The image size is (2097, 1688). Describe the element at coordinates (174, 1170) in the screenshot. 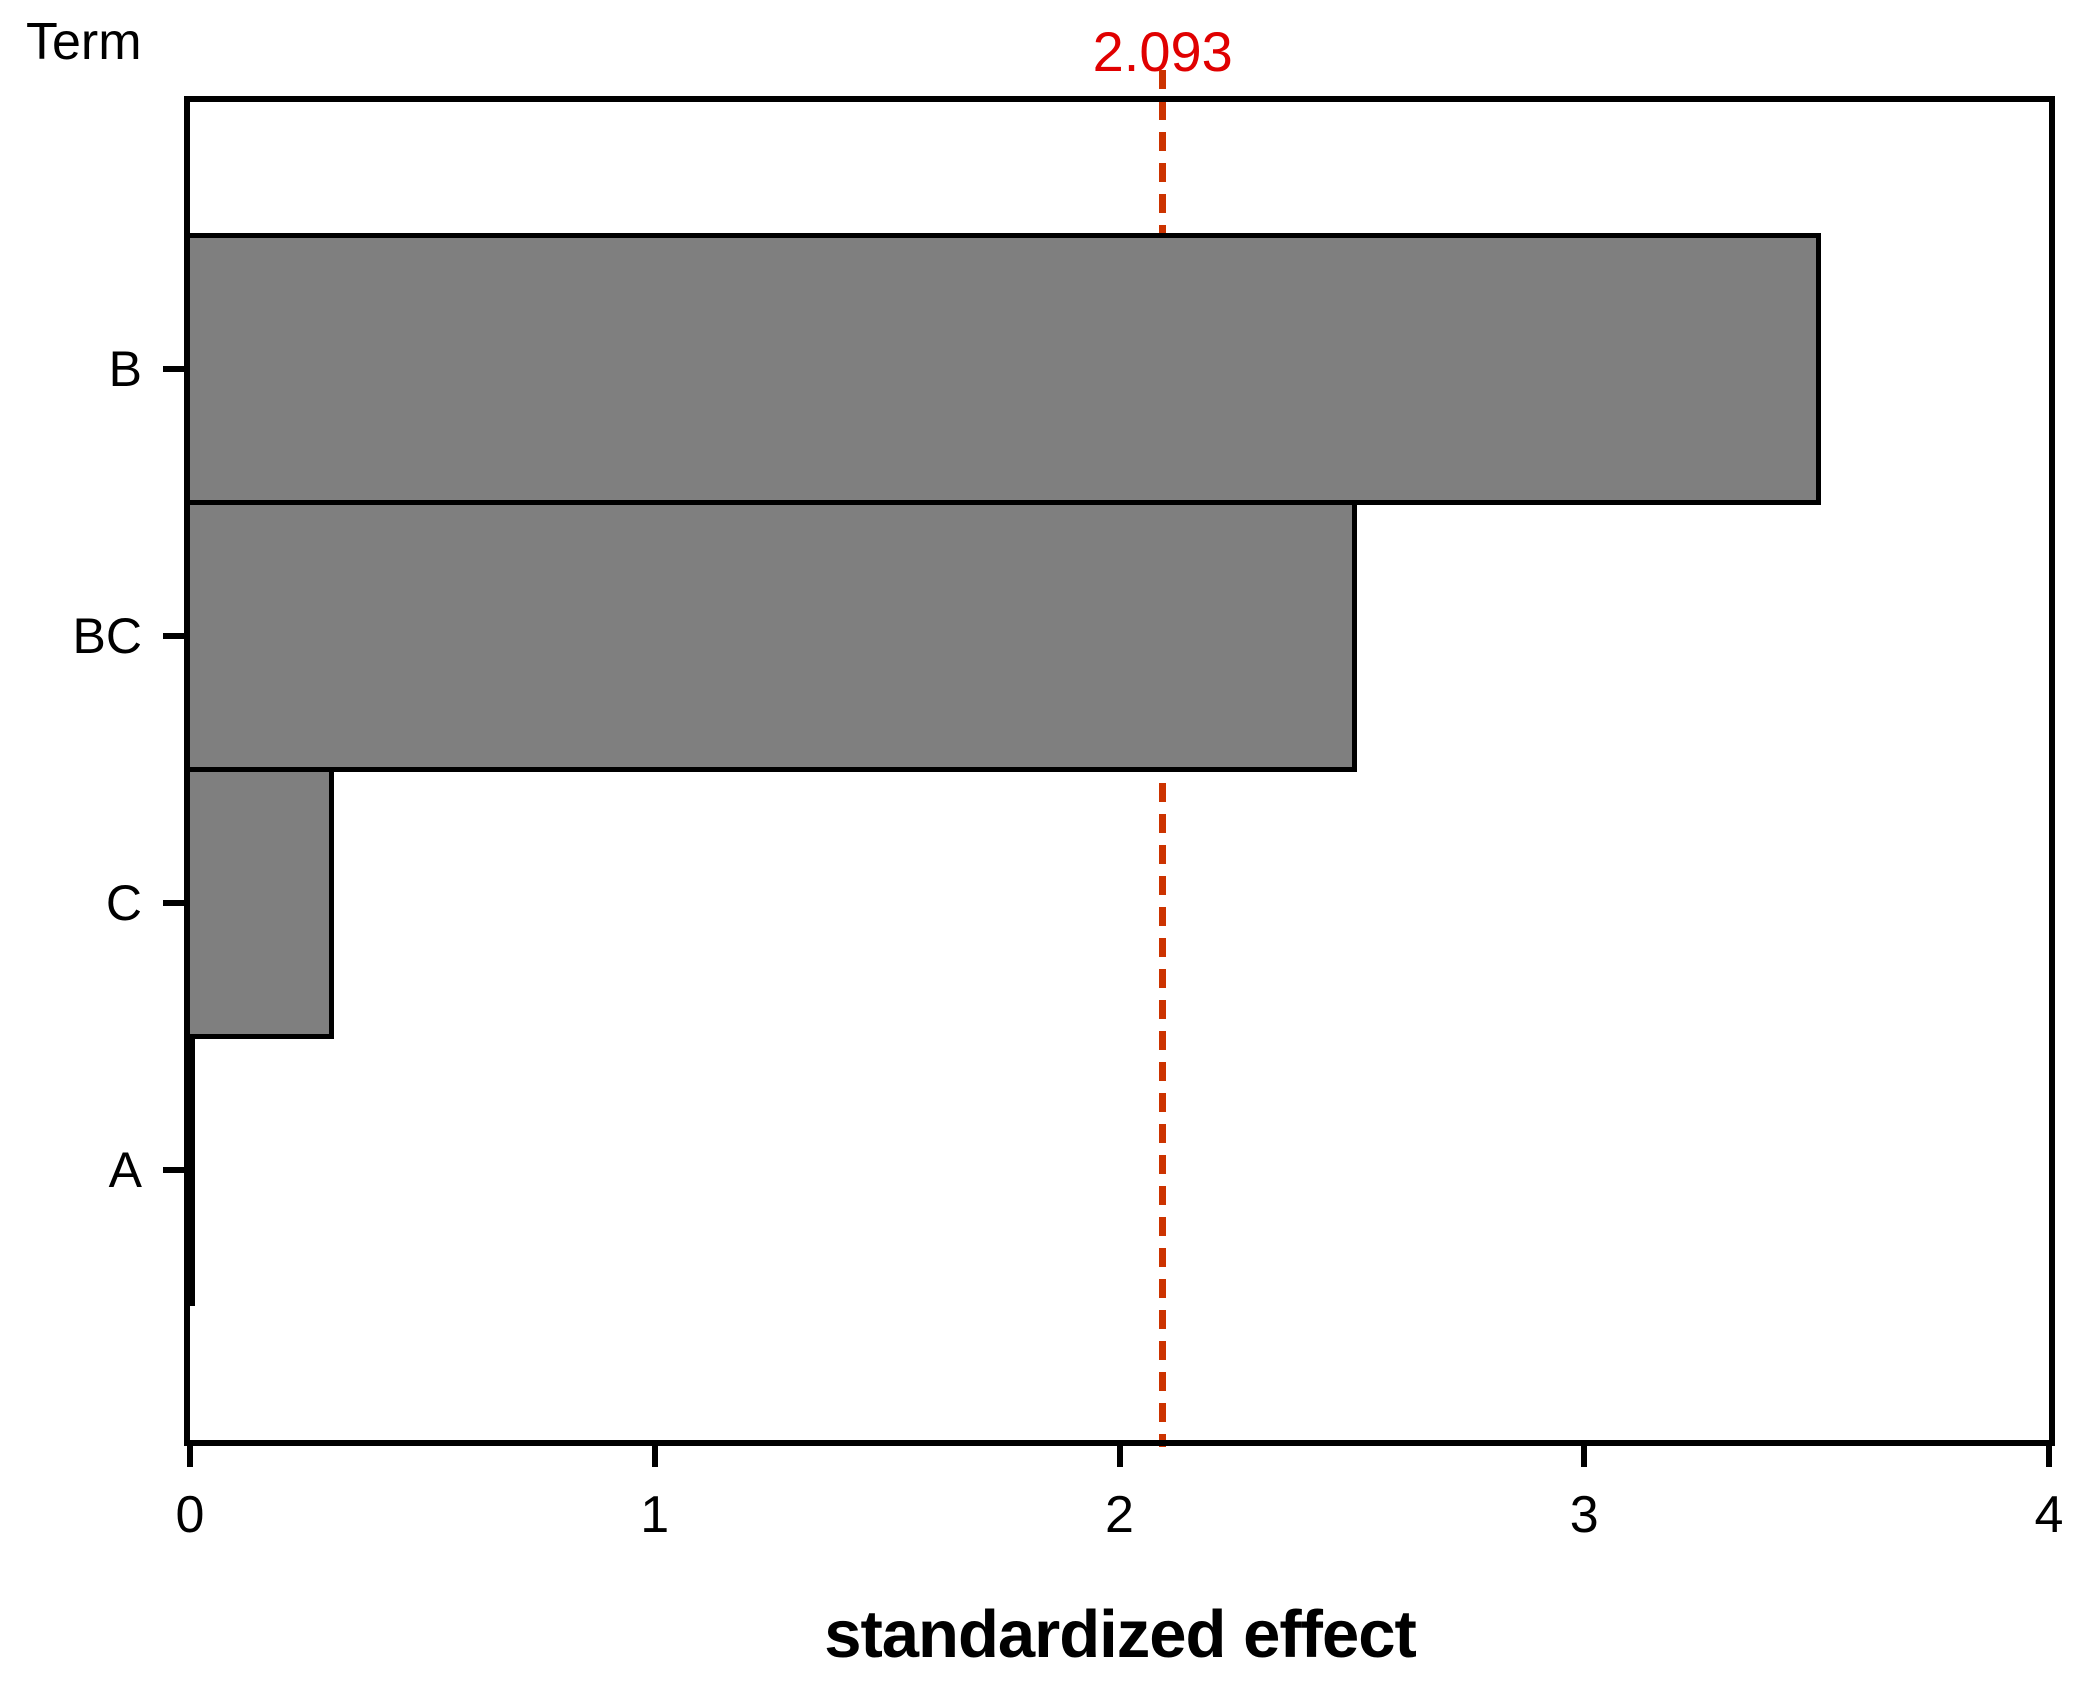

I see `y-tick-A` at that location.